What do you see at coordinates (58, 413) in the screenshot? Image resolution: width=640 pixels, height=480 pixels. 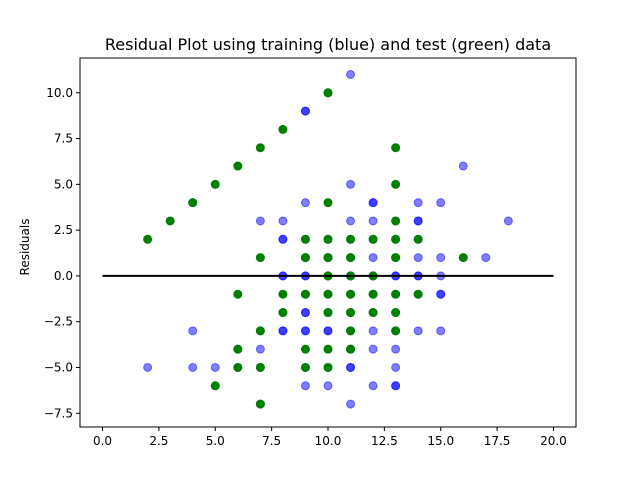 I see `y-tick-label: −7.5` at bounding box center [58, 413].